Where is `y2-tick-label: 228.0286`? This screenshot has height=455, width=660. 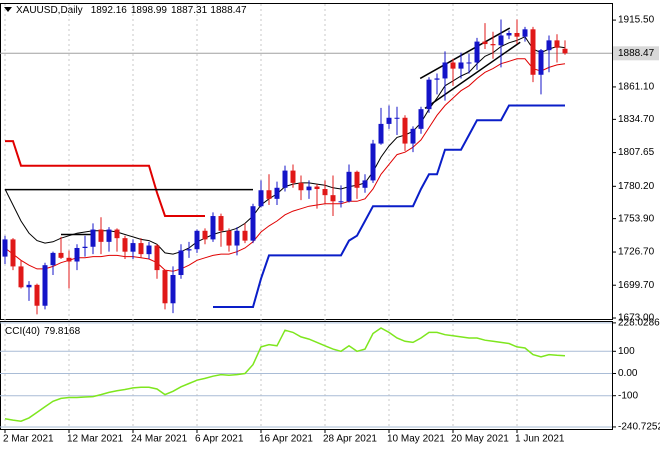
y2-tick-label: 228.0286 is located at coordinates (639, 323).